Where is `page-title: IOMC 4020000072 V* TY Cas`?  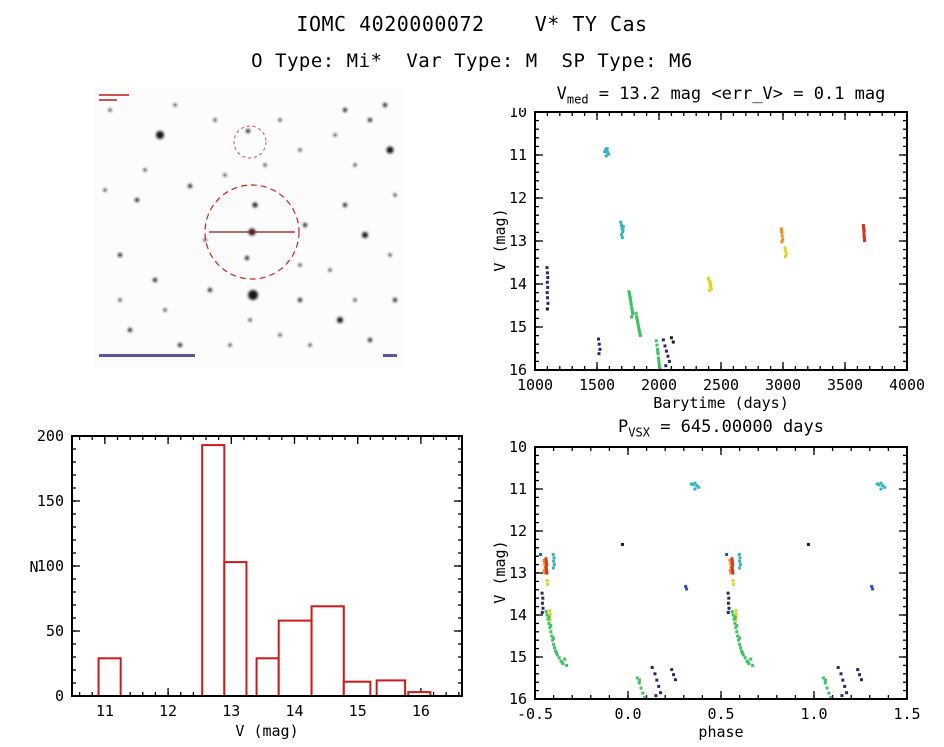 page-title: IOMC 4020000072 V* TY Cas is located at coordinates (472, 24).